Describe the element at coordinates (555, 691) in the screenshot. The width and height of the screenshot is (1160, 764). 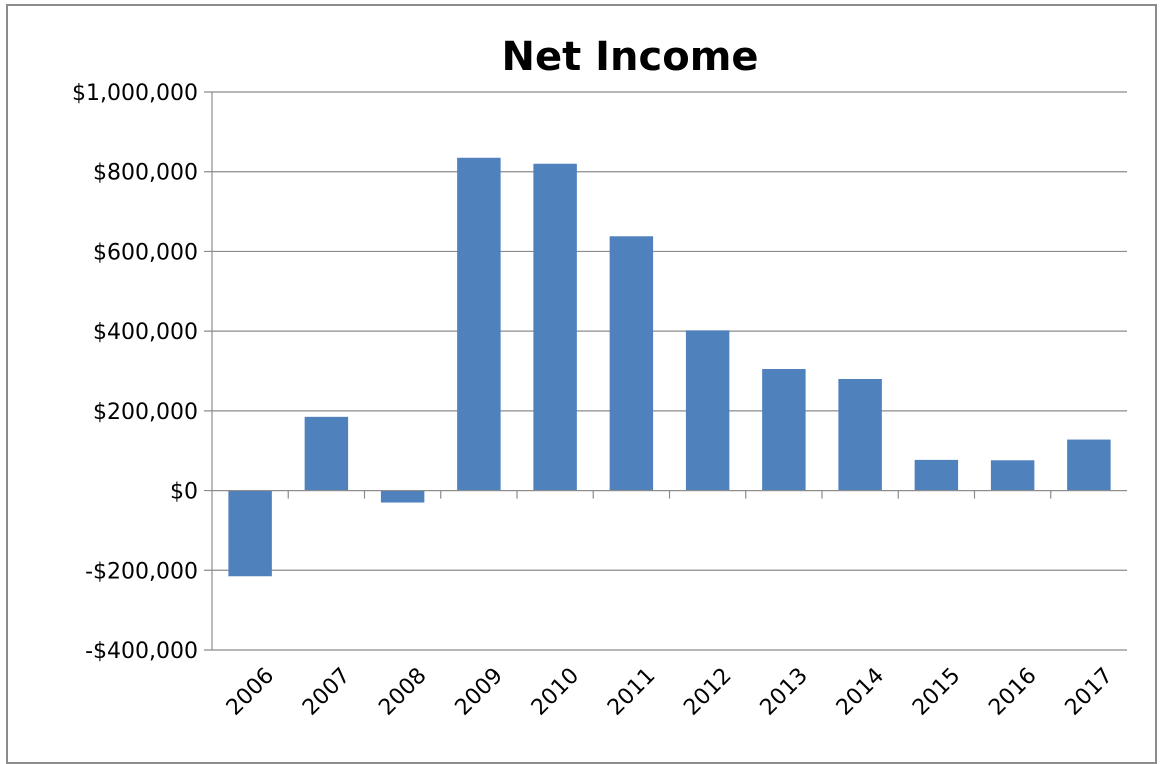
I see `x-category-label: 2010` at that location.